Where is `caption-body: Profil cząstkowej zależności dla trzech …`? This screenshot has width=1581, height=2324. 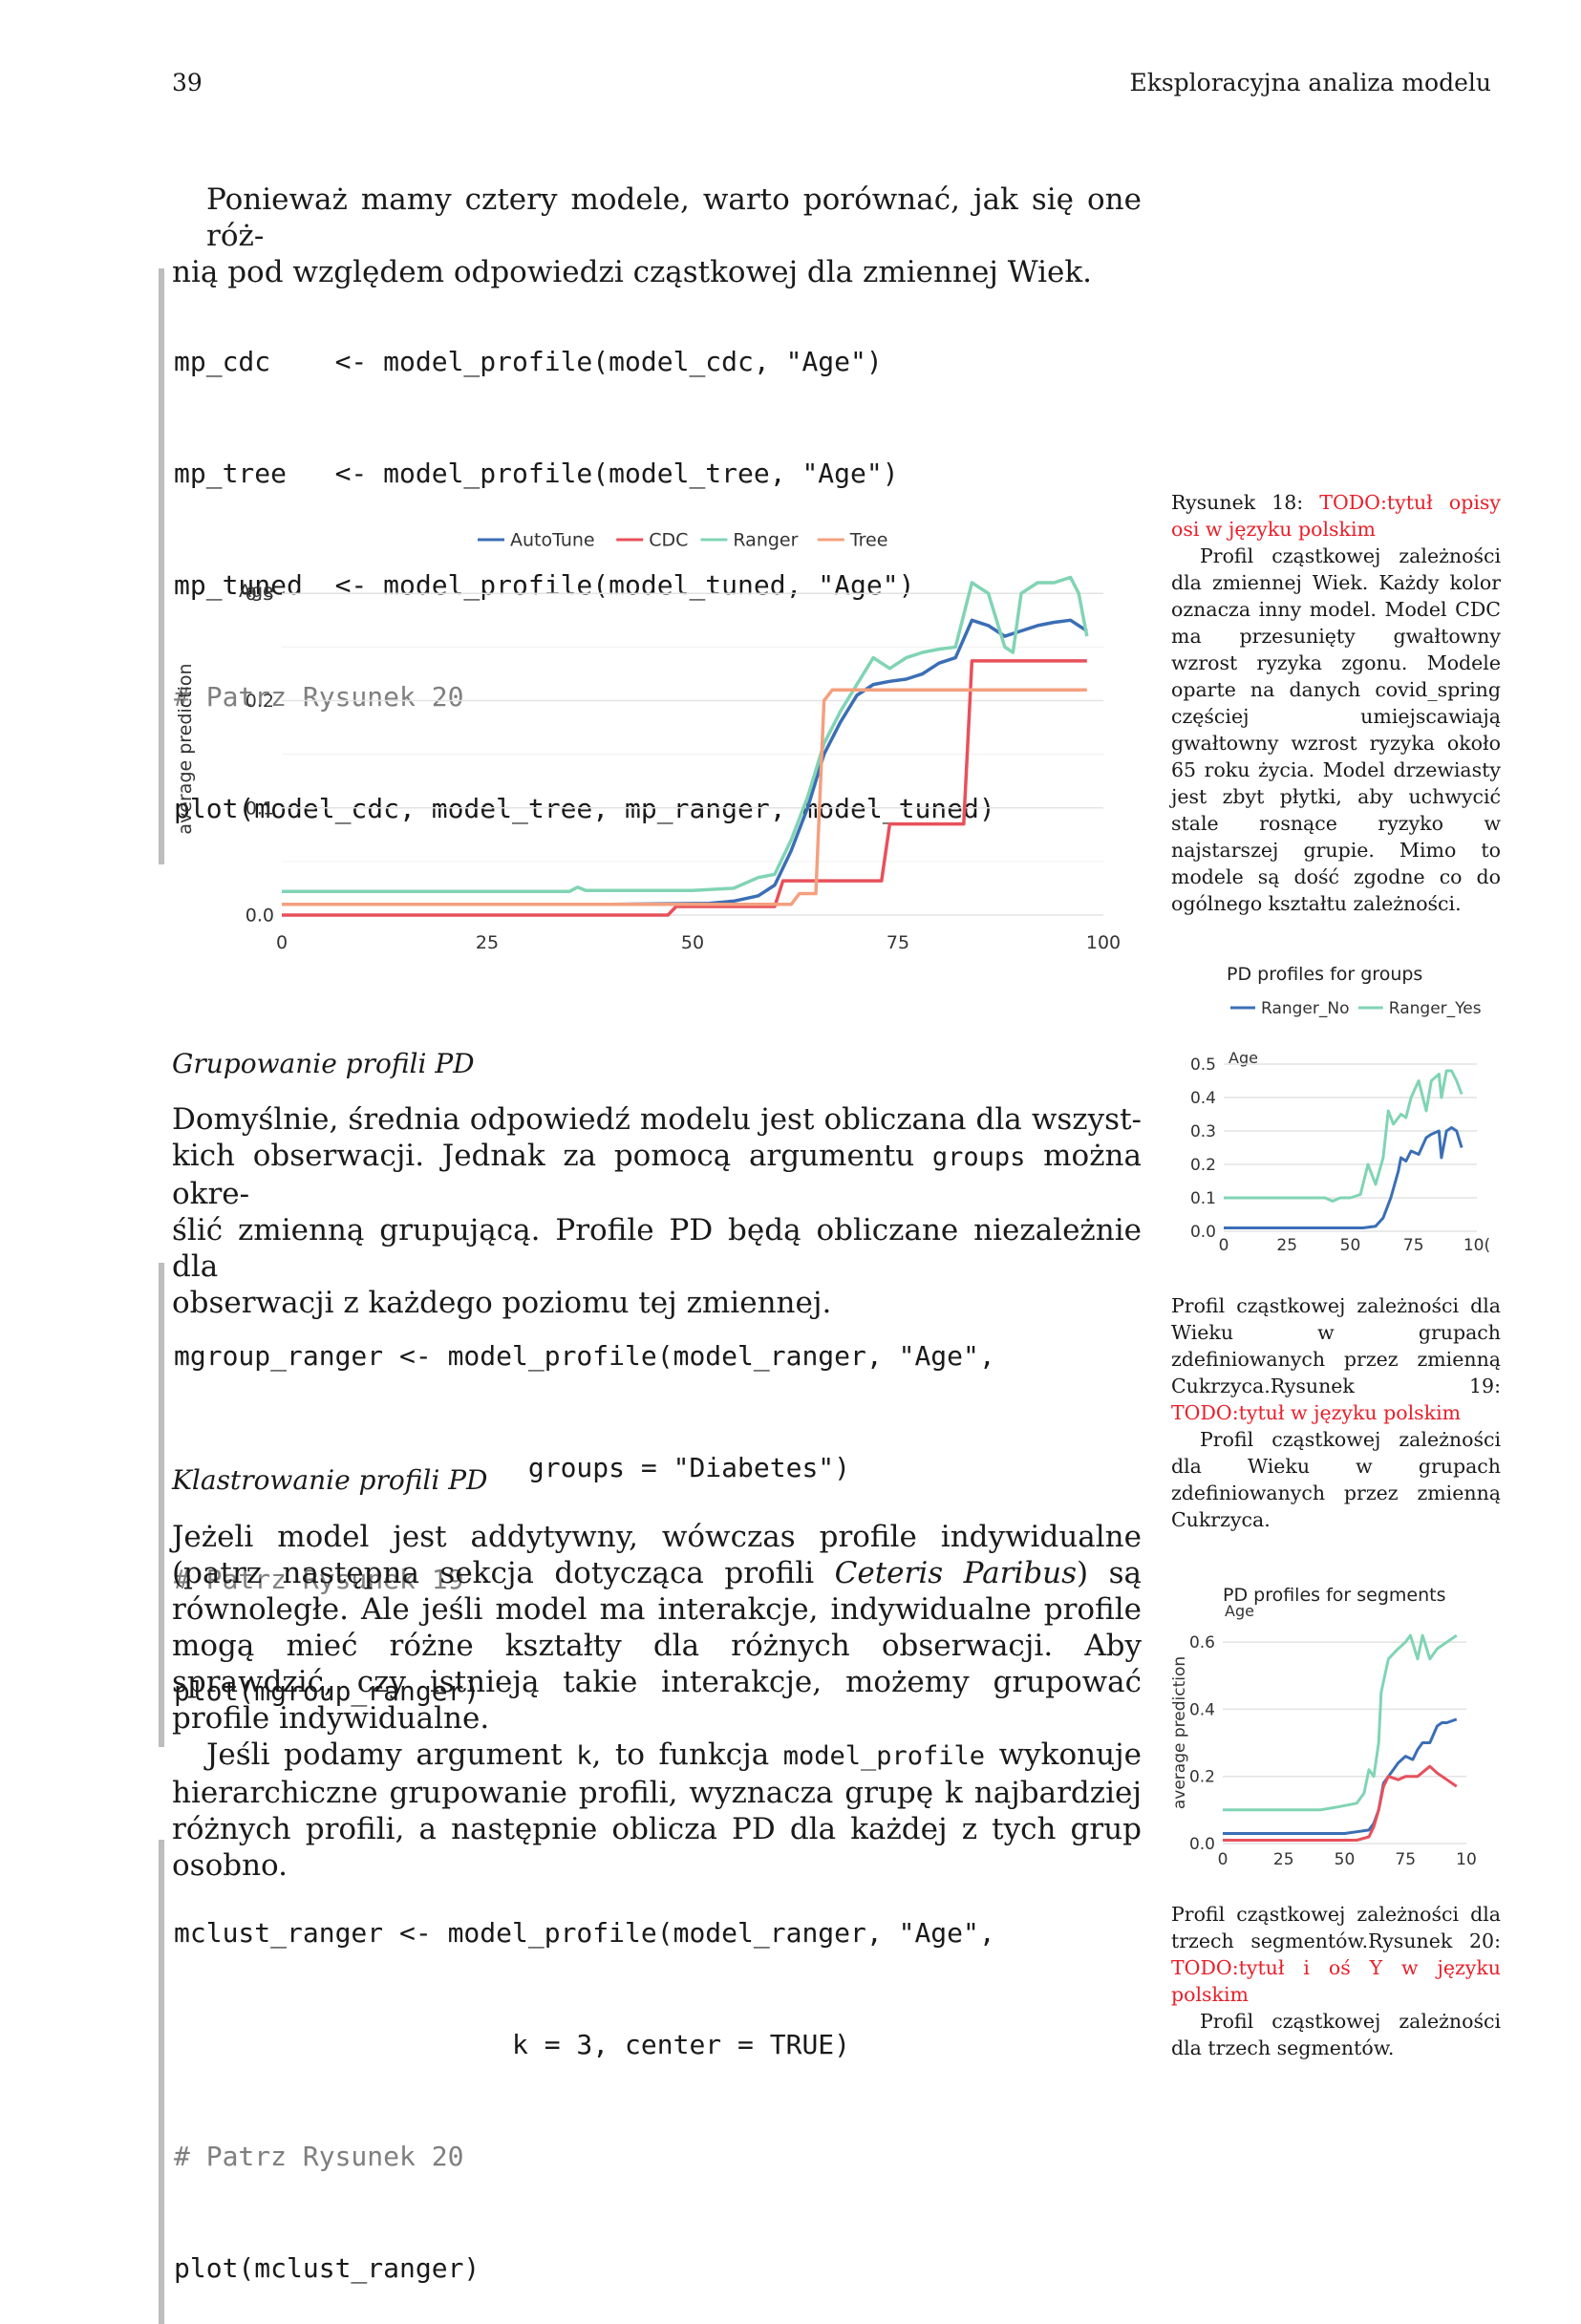 caption-body: Profil cząstkowej zależności dla trzech … is located at coordinates (1336, 2034).